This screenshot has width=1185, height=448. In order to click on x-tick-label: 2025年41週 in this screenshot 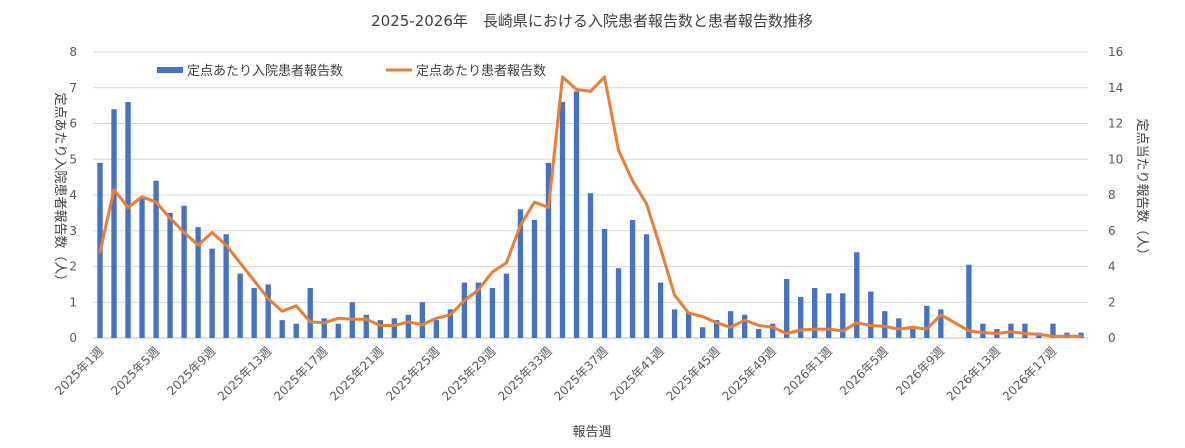, I will do `click(636, 373)`.